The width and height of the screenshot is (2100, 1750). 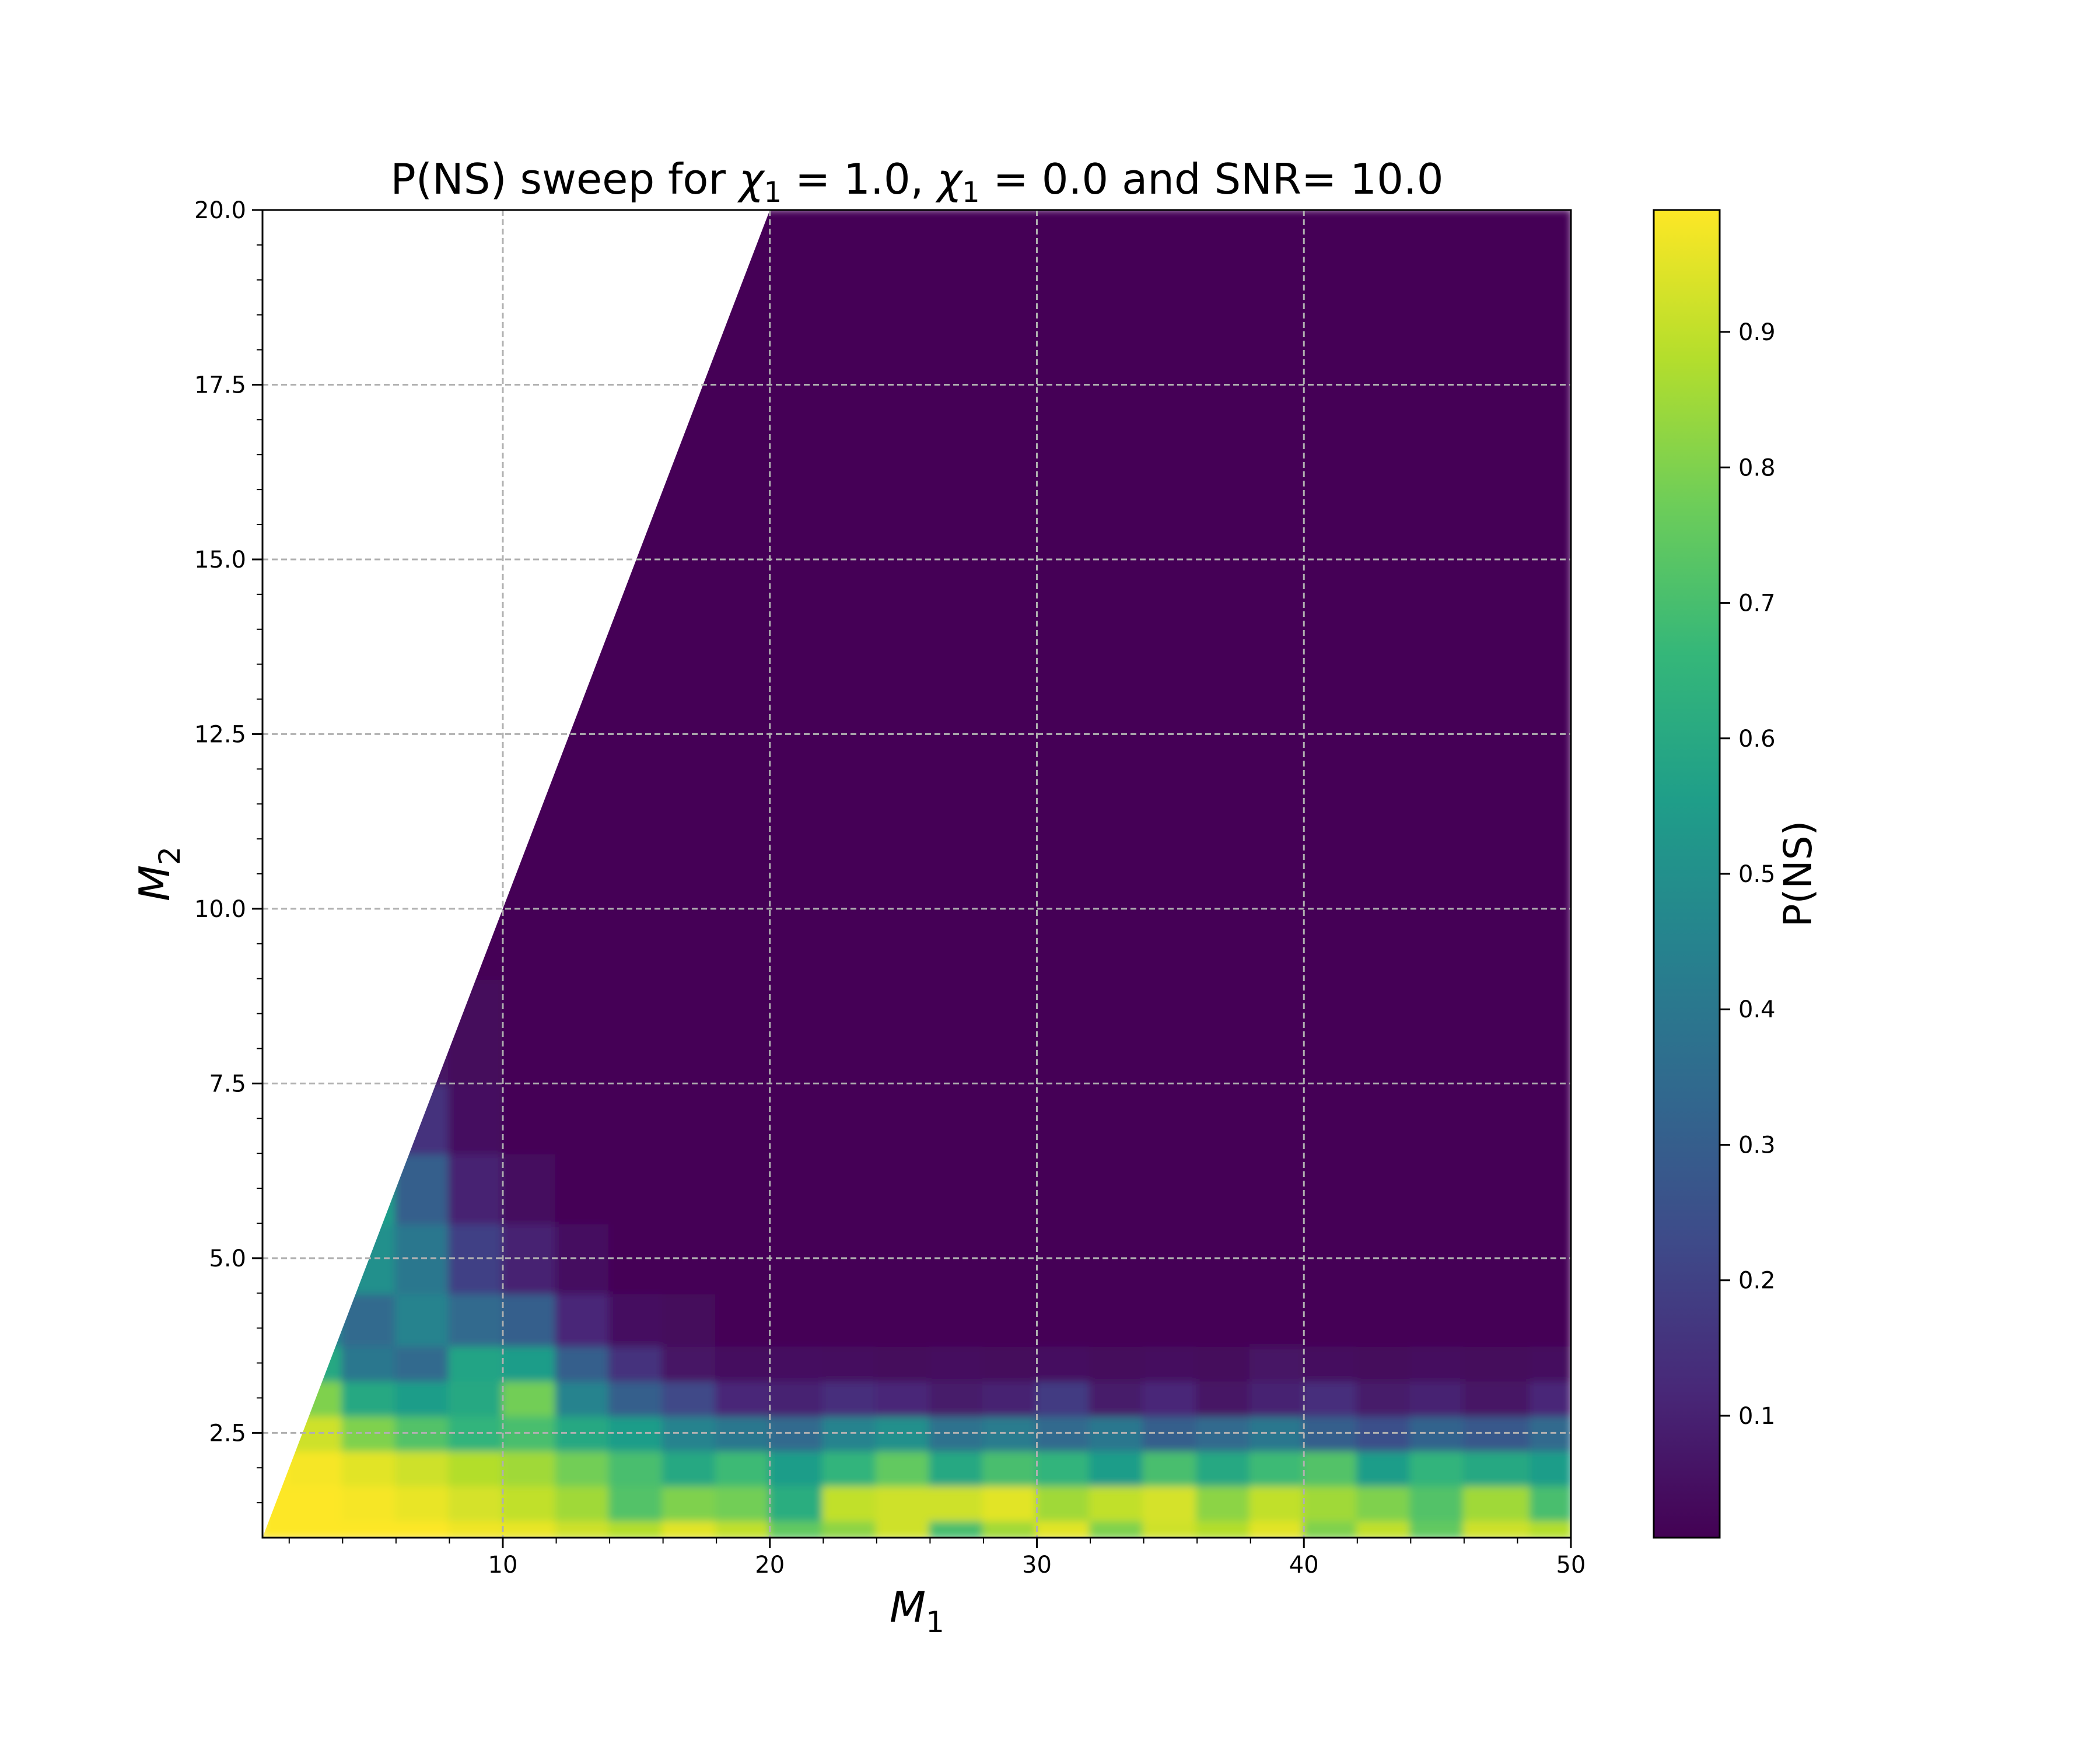 I want to click on title-chi-2-subscript: 1, so click(x=971, y=192).